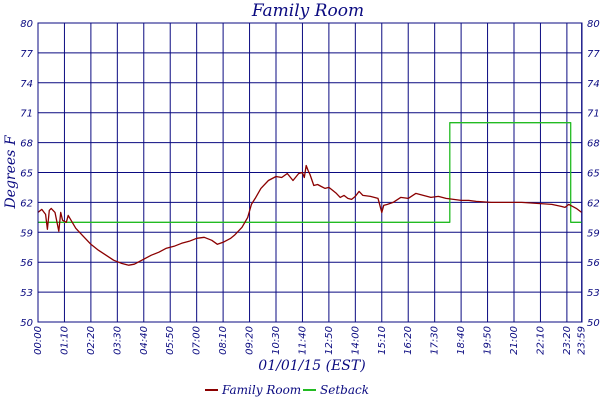 The image size is (600, 400). What do you see at coordinates (593, 84) in the screenshot?
I see `y-tick-label-right: 74` at bounding box center [593, 84].